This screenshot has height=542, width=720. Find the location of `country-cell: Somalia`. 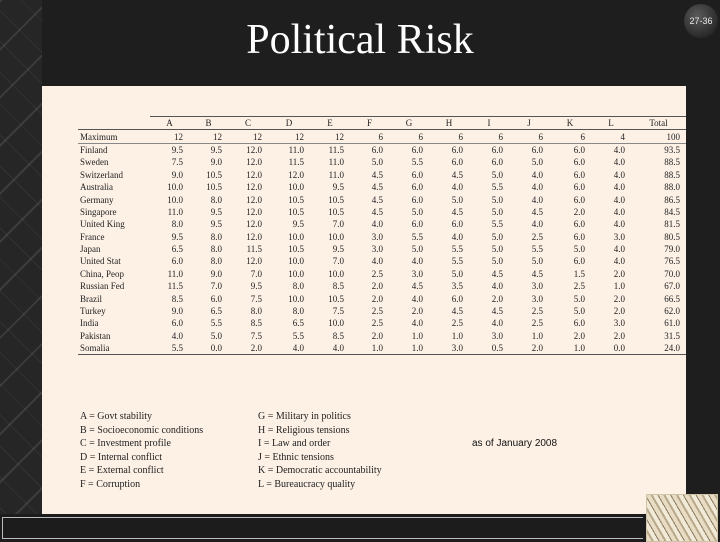

country-cell: Somalia is located at coordinates (114, 349).